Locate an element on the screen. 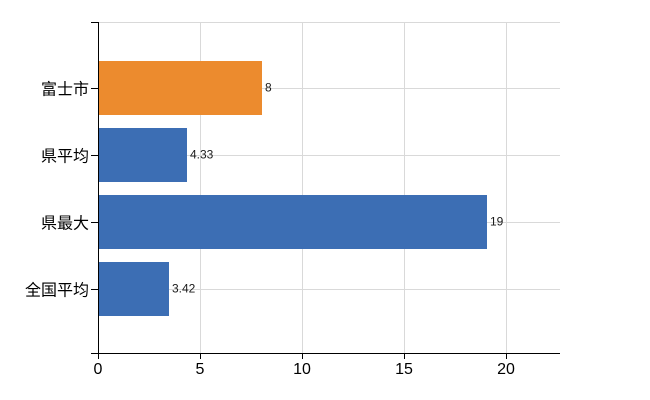 The height and width of the screenshot is (400, 650). y-axis-line is located at coordinates (98, 188).